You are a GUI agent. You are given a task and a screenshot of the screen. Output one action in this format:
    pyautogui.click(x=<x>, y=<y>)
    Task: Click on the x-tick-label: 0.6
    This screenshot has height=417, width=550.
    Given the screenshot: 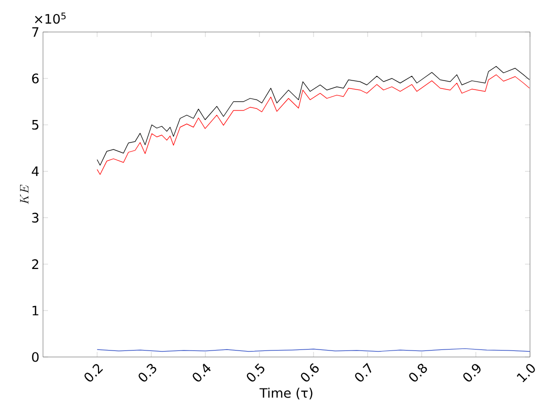 What is the action you would take?
    pyautogui.click(x=309, y=372)
    